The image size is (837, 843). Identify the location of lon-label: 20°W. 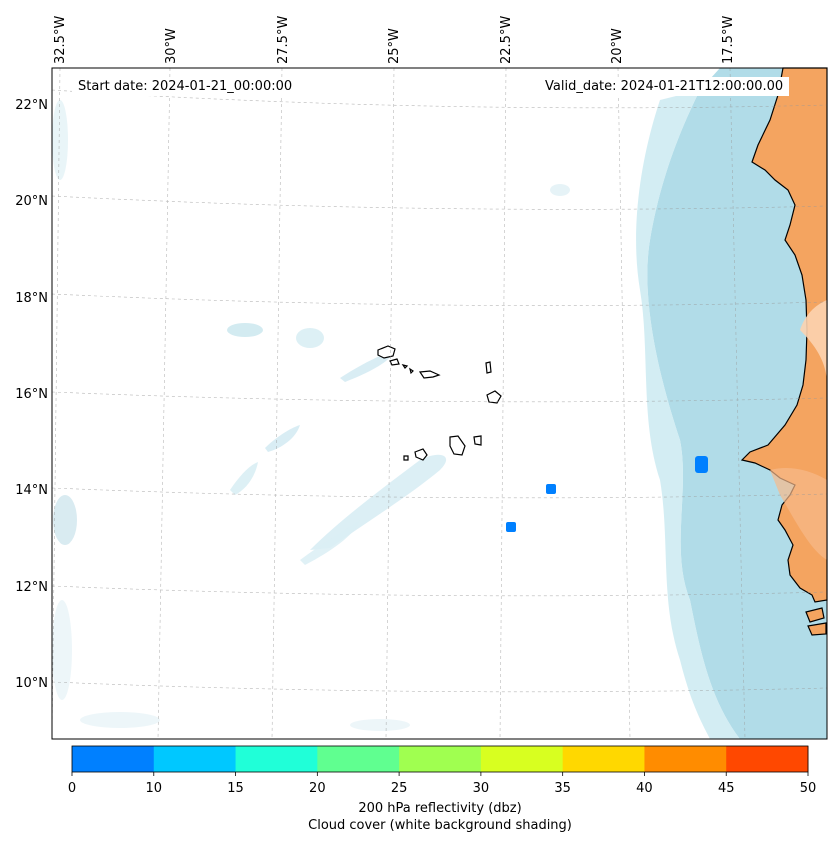
(617, 46).